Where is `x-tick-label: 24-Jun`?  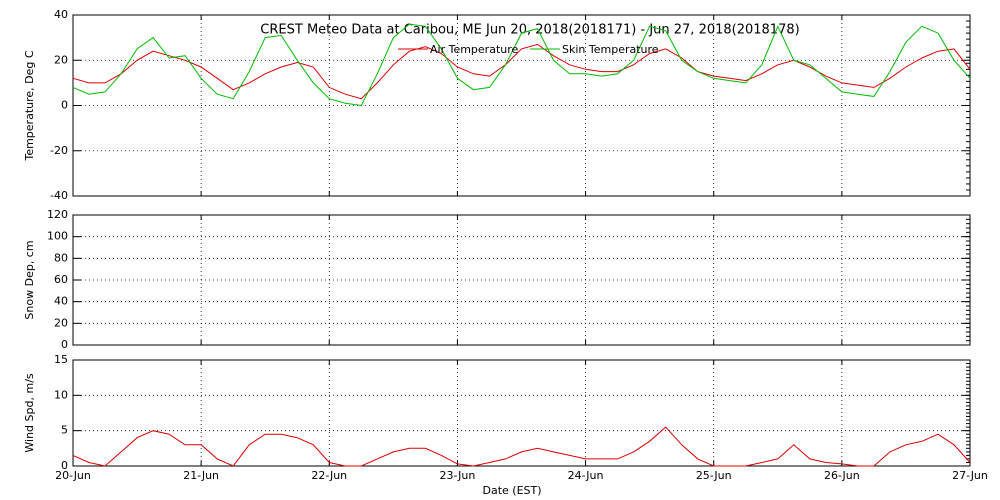 x-tick-label: 24-Jun is located at coordinates (586, 475).